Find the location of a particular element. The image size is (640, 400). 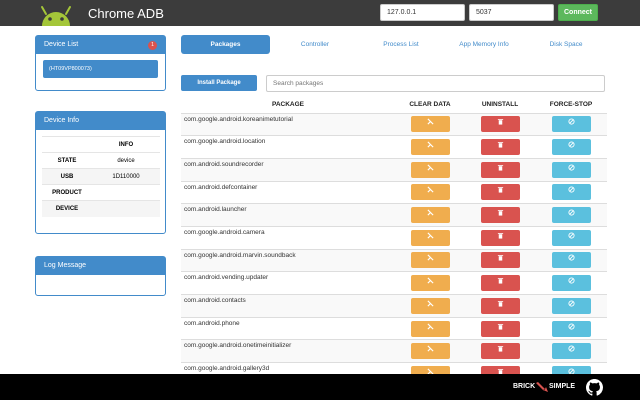

package-name: com.android.launcher is located at coordinates (288, 215).